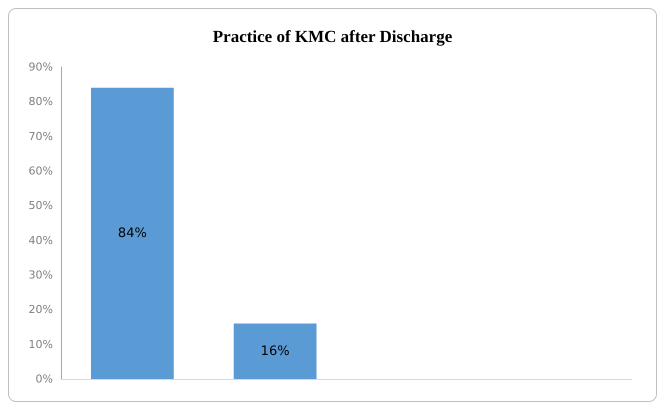 This screenshot has height=410, width=665. What do you see at coordinates (40, 344) in the screenshot?
I see `y-tick-label: 10%` at bounding box center [40, 344].